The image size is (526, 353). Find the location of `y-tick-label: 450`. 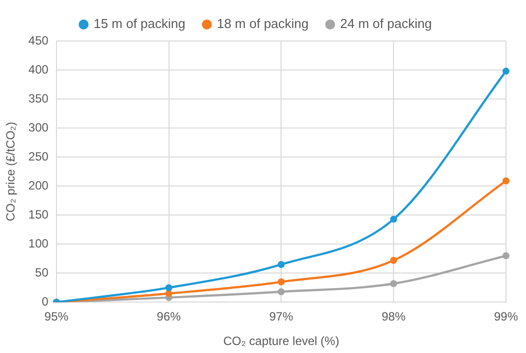

y-tick-label: 450 is located at coordinates (38, 40).